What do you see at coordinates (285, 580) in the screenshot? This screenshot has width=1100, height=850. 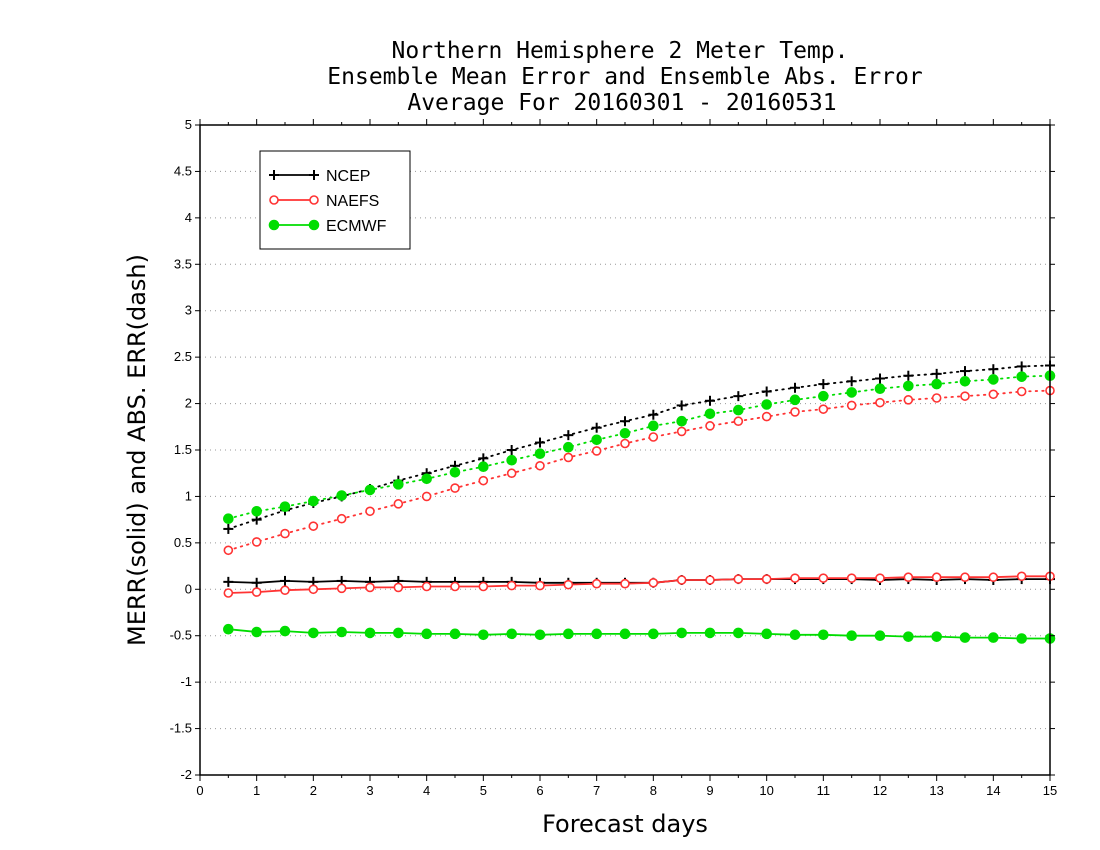 I see `ncep-merr-point` at bounding box center [285, 580].